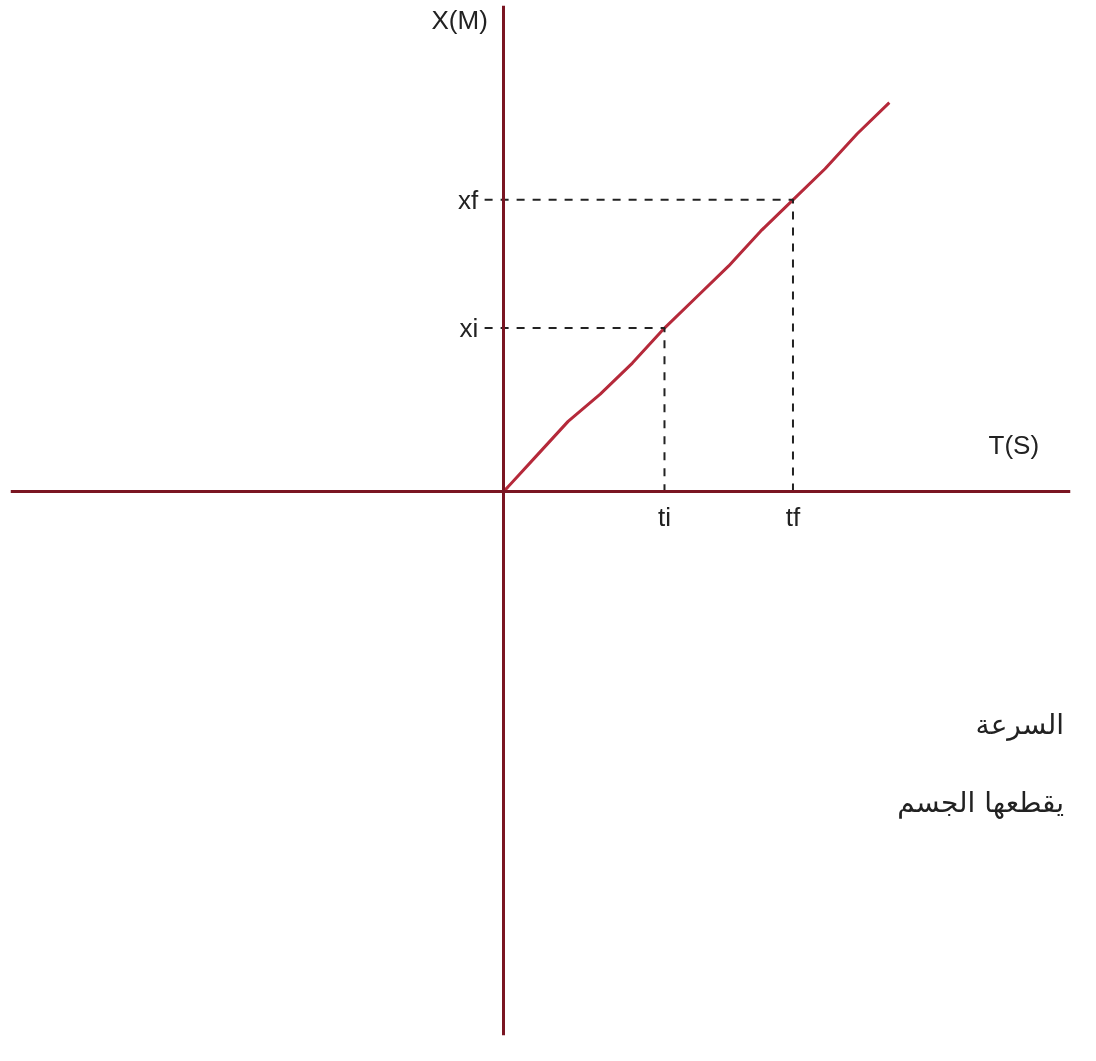 The height and width of the screenshot is (1061, 1096). What do you see at coordinates (1020, 725) in the screenshot?
I see `text: السرعة` at bounding box center [1020, 725].